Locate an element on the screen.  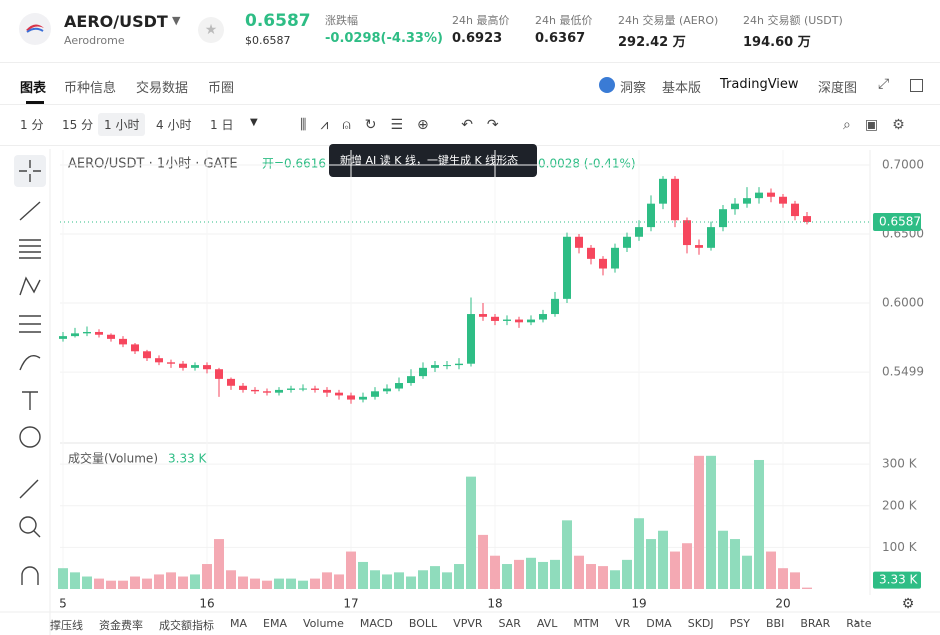
interval-dropdown: ▼ is located at coordinates (254, 122).